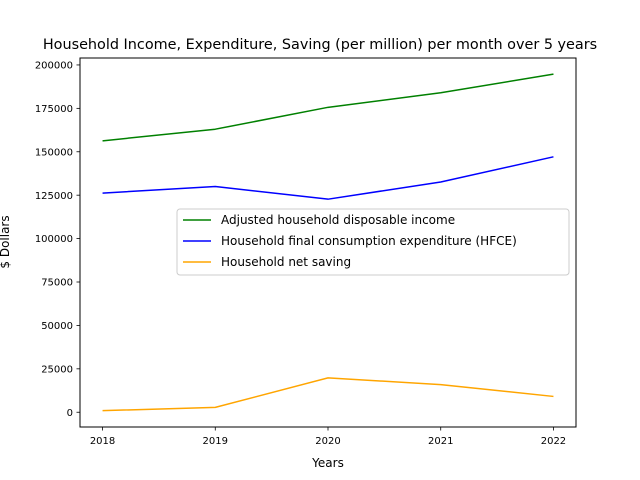 The image size is (640, 480). What do you see at coordinates (54, 109) in the screenshot?
I see `y-tick-label: 175000` at bounding box center [54, 109].